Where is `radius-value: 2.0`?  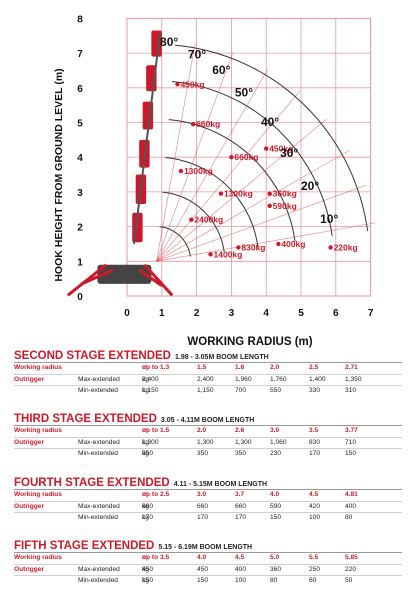 radius-value: 2.0 is located at coordinates (275, 367).